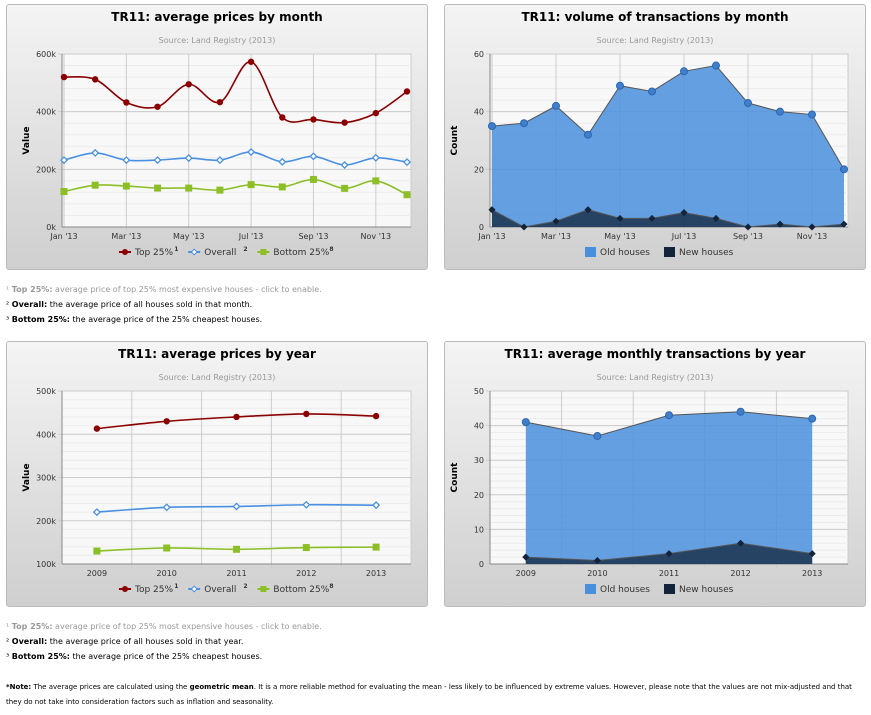 This screenshot has height=715, width=871. I want to click on x-tick-label: 2010, so click(167, 573).